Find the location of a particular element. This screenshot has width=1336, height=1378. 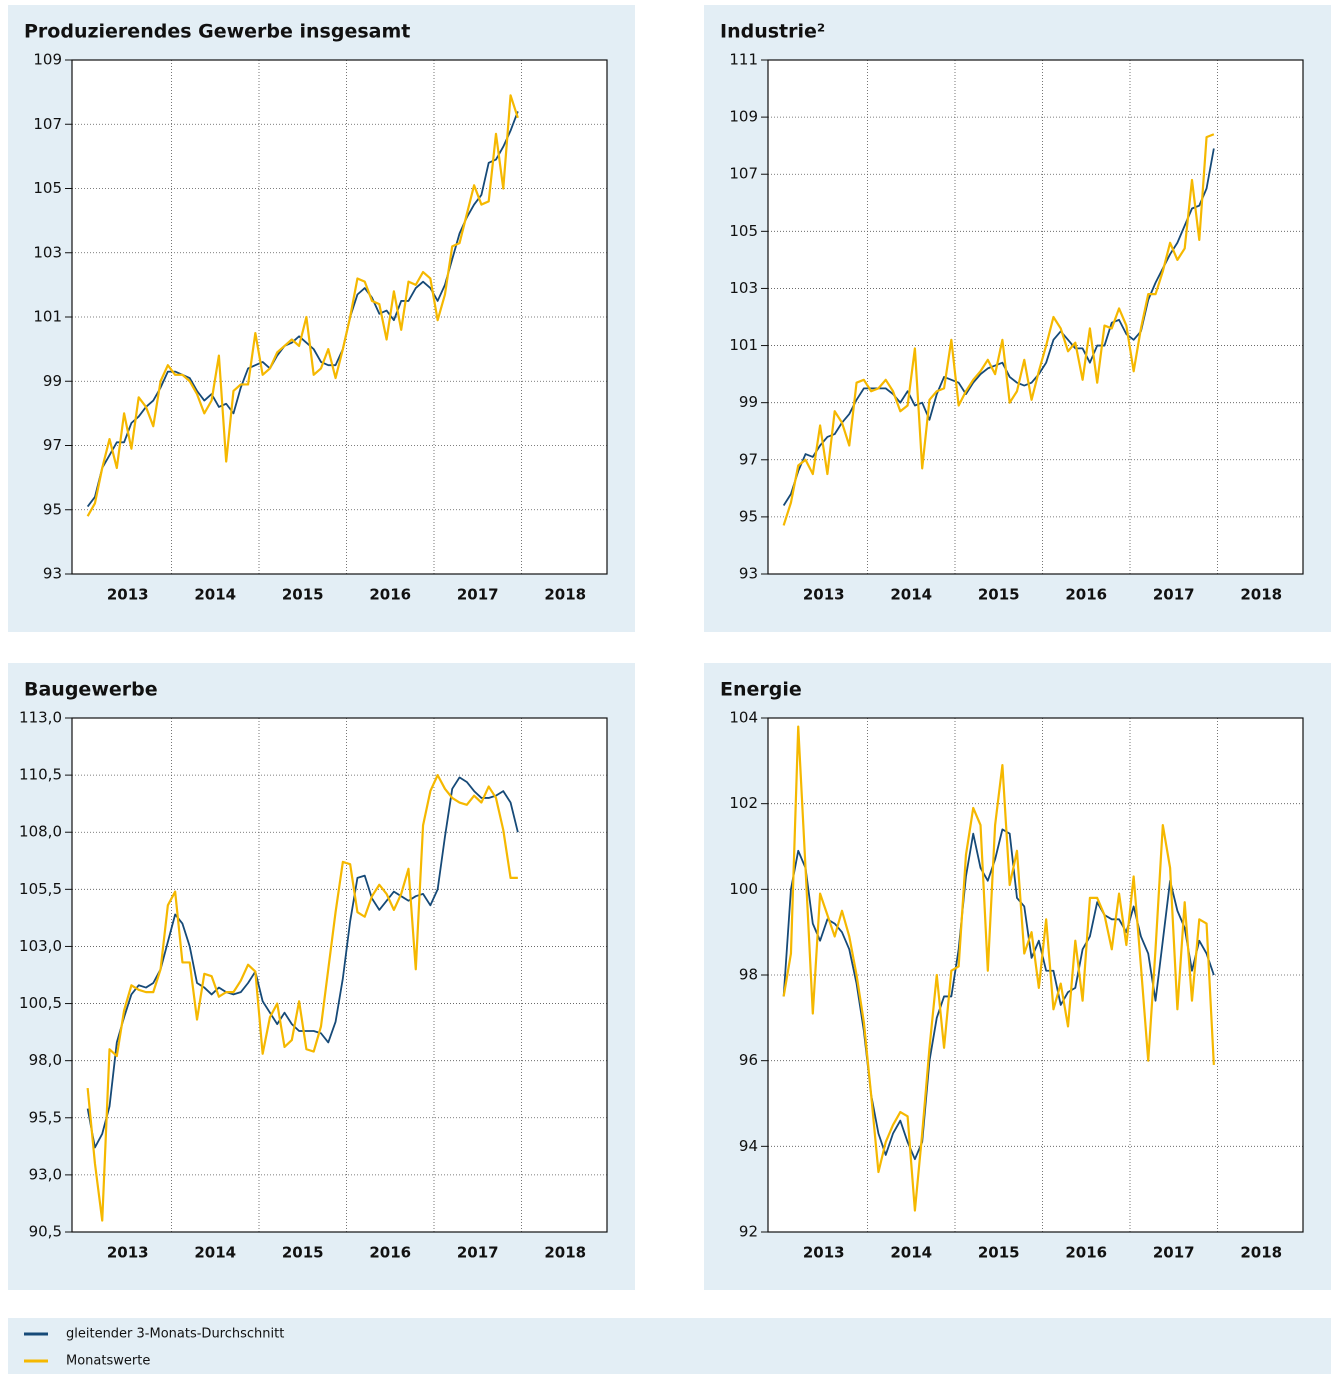

legend-box is located at coordinates (669, 1346).